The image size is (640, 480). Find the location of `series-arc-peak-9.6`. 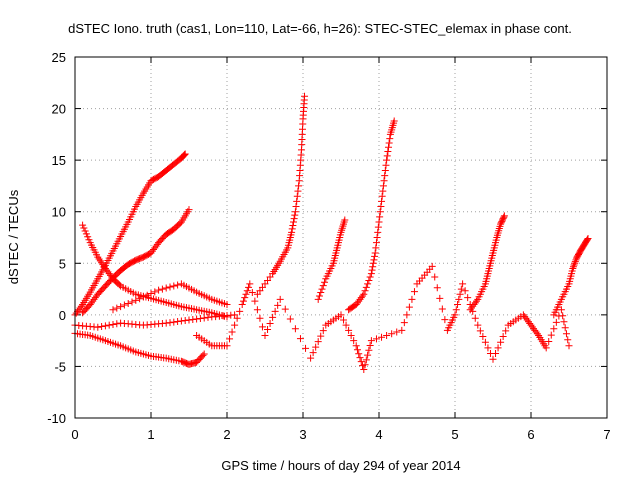

series-arc-peak-9.6 is located at coordinates (487, 263).